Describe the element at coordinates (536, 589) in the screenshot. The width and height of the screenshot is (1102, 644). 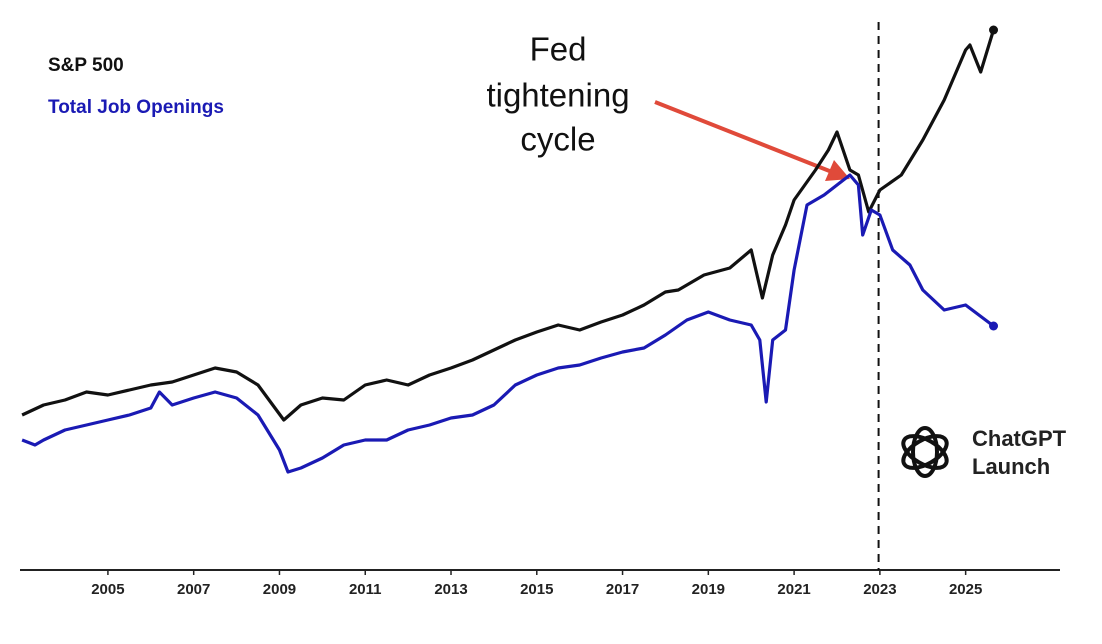
I see `x-tick-label: 2015` at that location.